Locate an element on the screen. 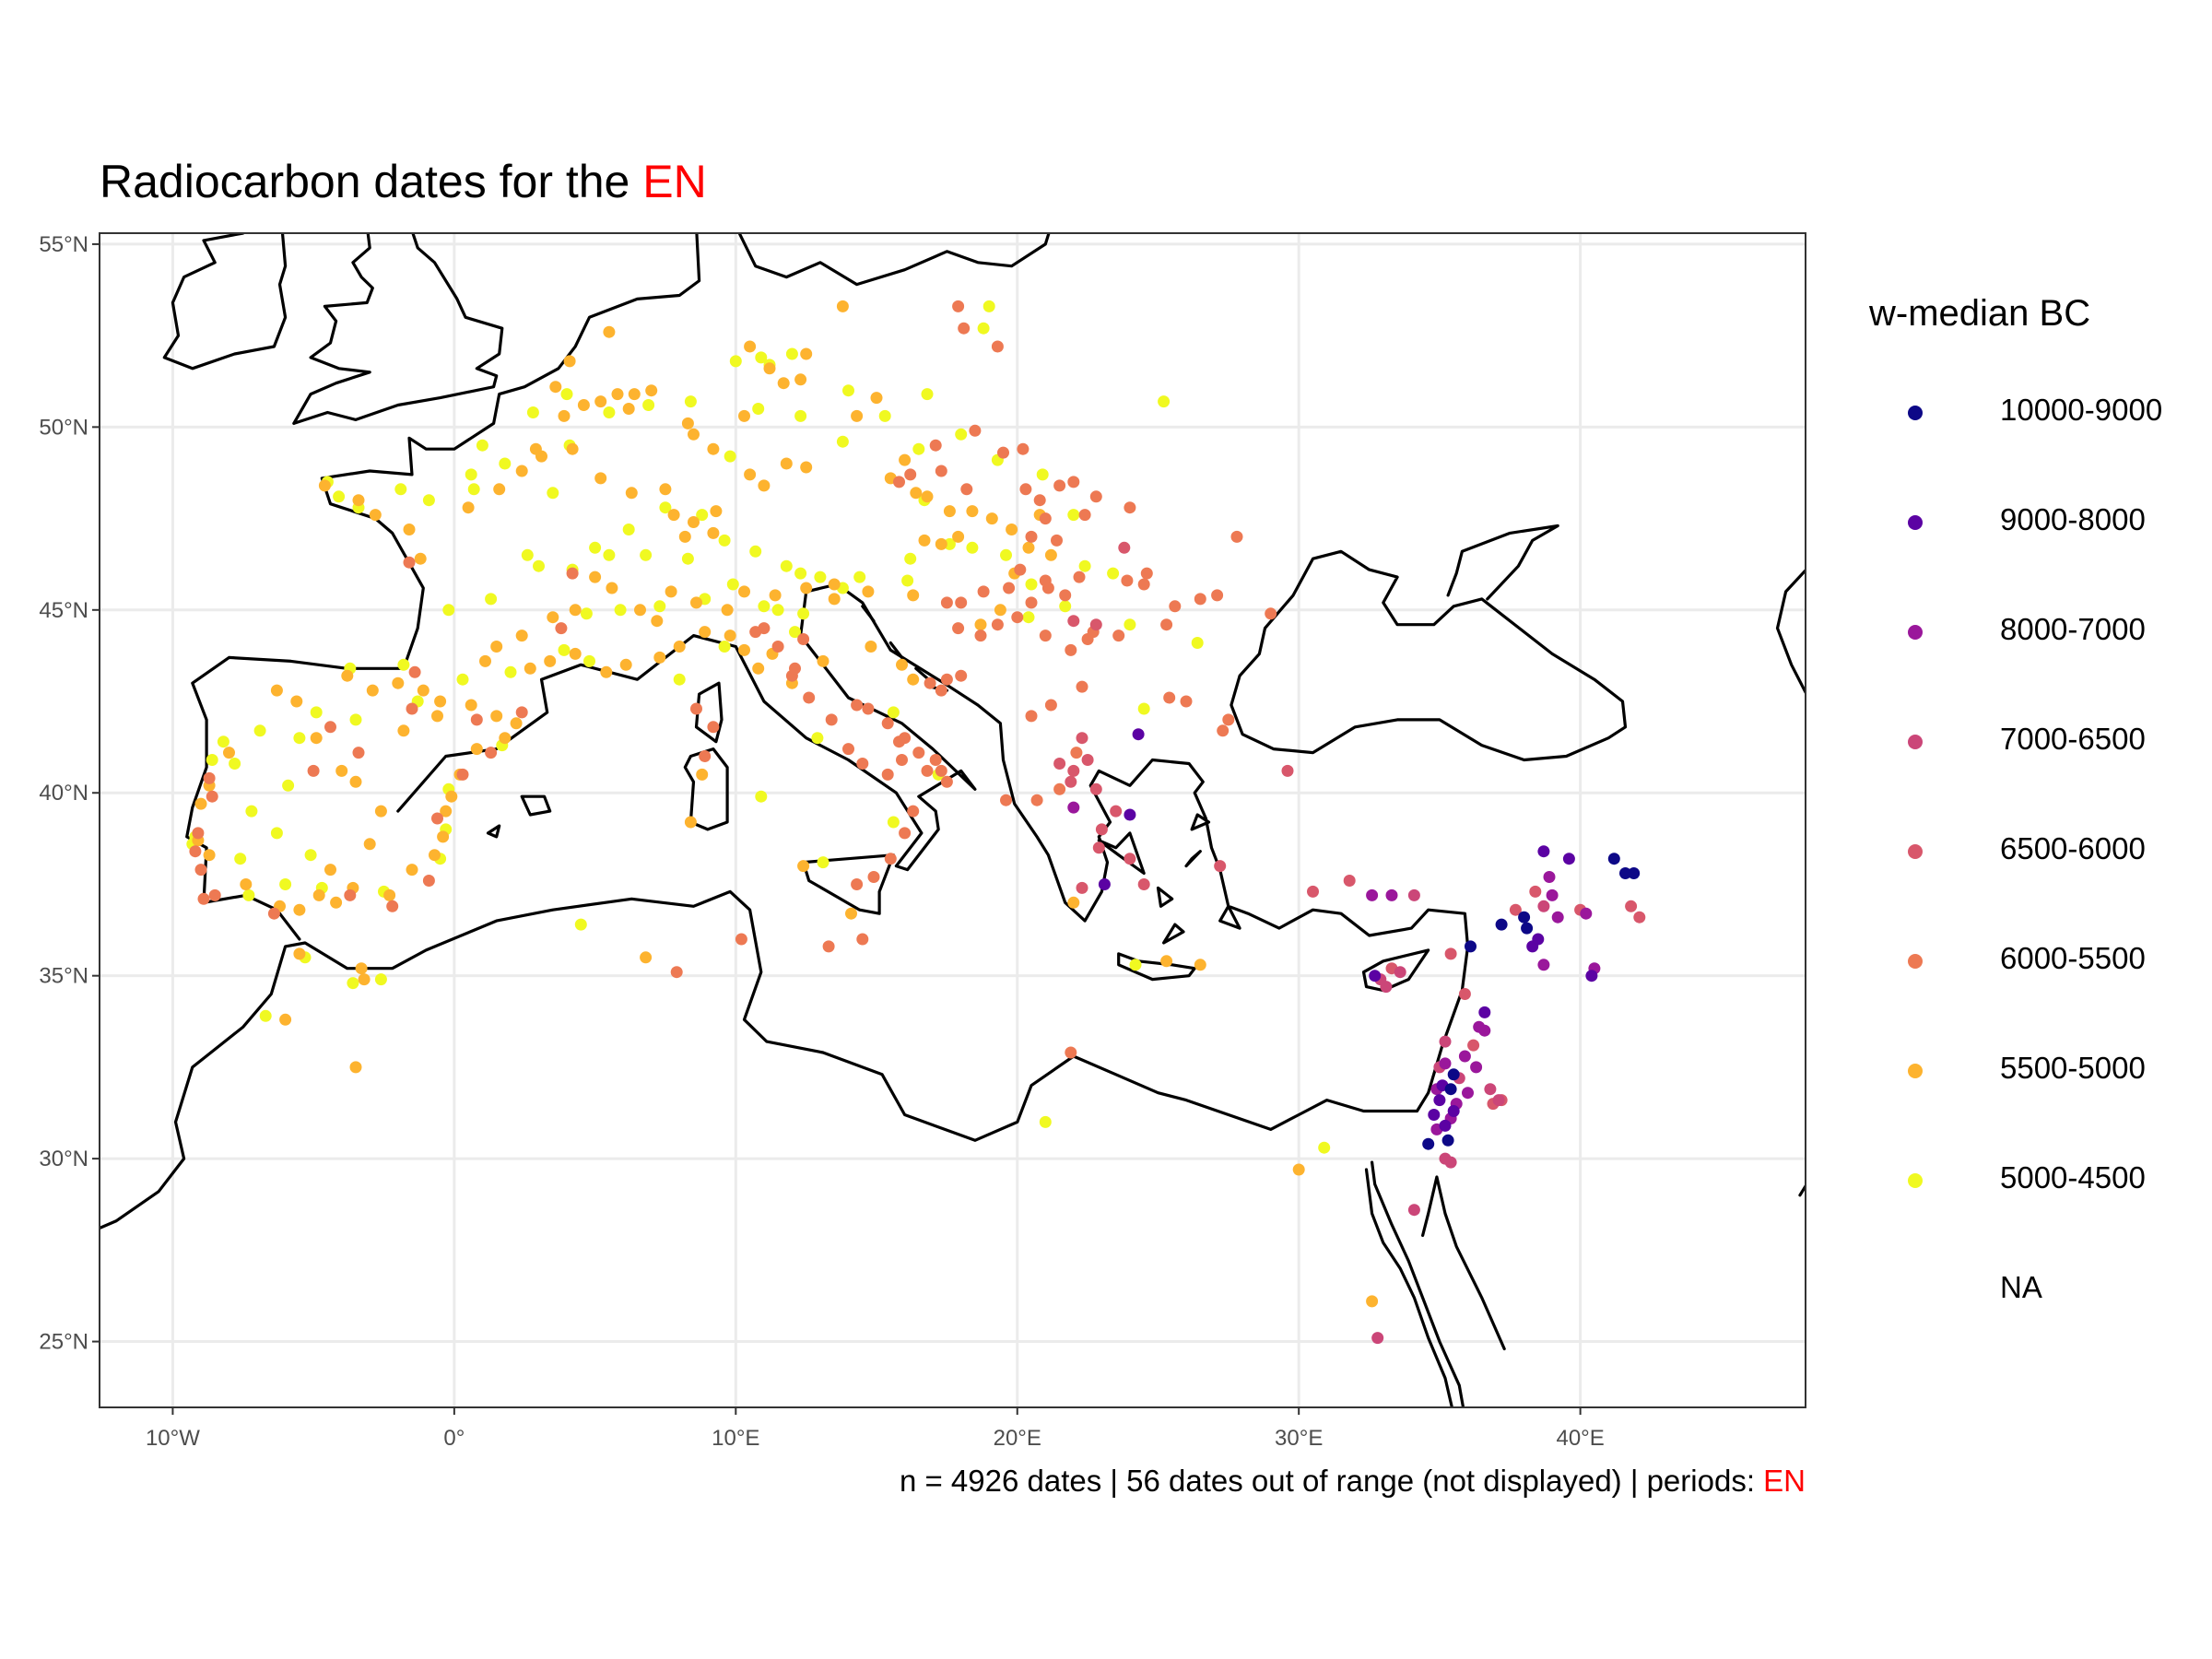 This screenshot has height=1659, width=2212. legend-label: 5000-4500 is located at coordinates (2073, 1177).